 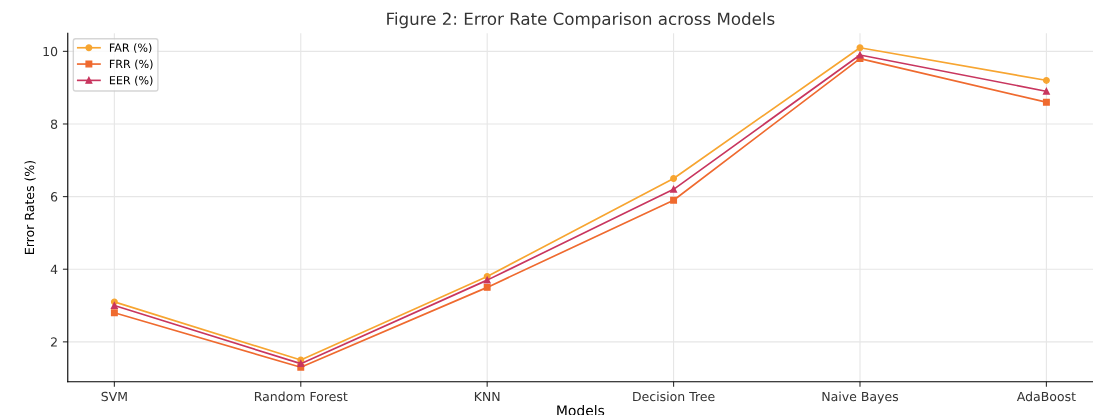 I want to click on x-tick-label: AdaBoost, so click(x=1046, y=396).